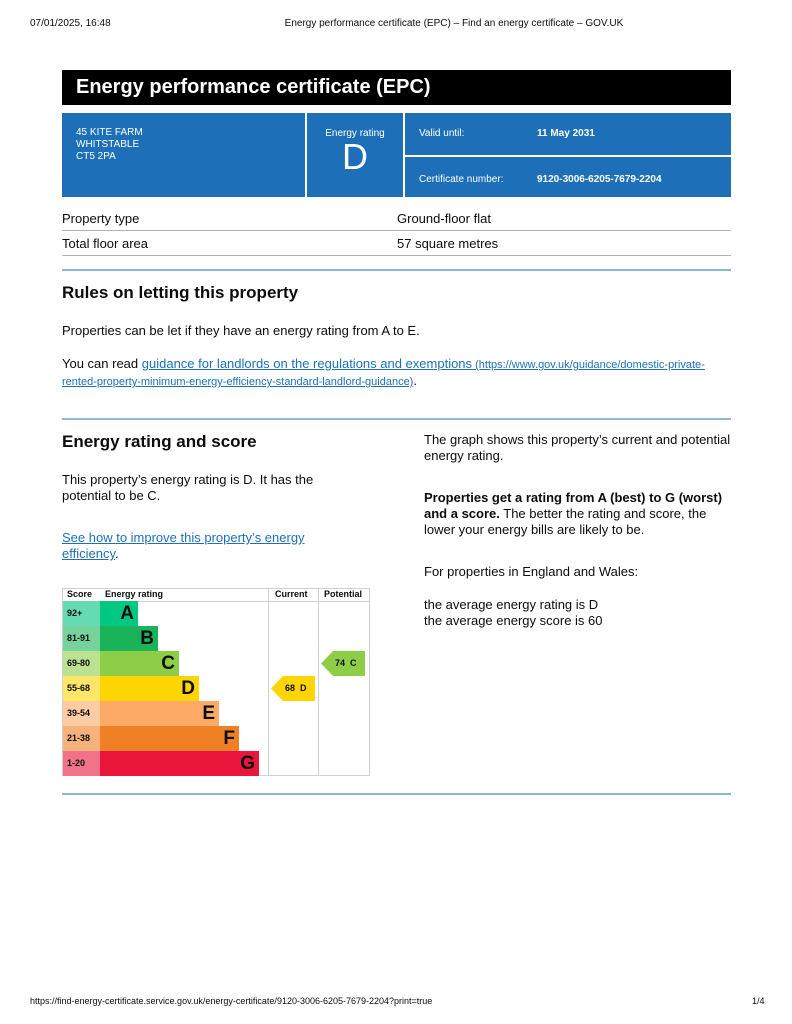  What do you see at coordinates (81, 688) in the screenshot?
I see `band-score-D: 55-68` at bounding box center [81, 688].